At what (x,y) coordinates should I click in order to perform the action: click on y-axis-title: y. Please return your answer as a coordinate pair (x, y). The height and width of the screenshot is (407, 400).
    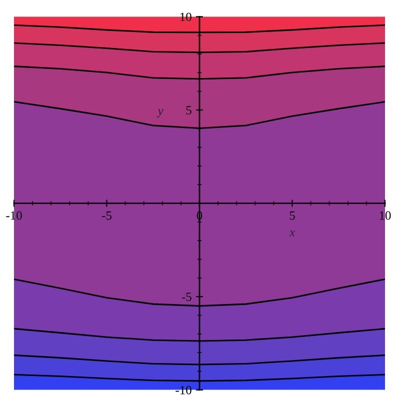
    Looking at the image, I should click on (160, 113).